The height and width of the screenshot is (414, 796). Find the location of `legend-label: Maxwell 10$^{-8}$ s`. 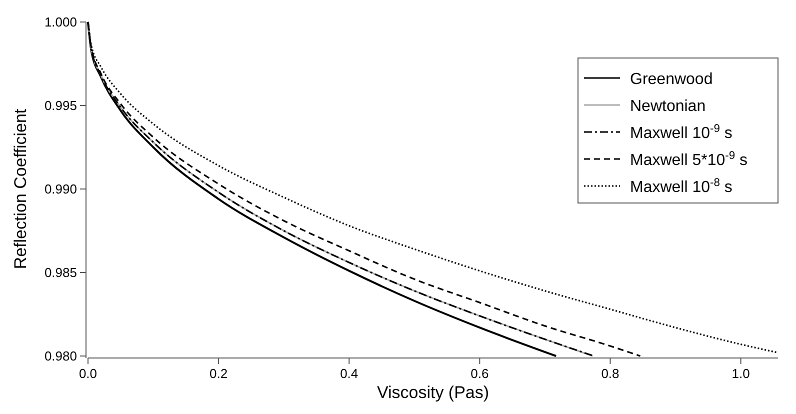

legend-label: Maxwell 10$^{-8}$ s is located at coordinates (681, 186).